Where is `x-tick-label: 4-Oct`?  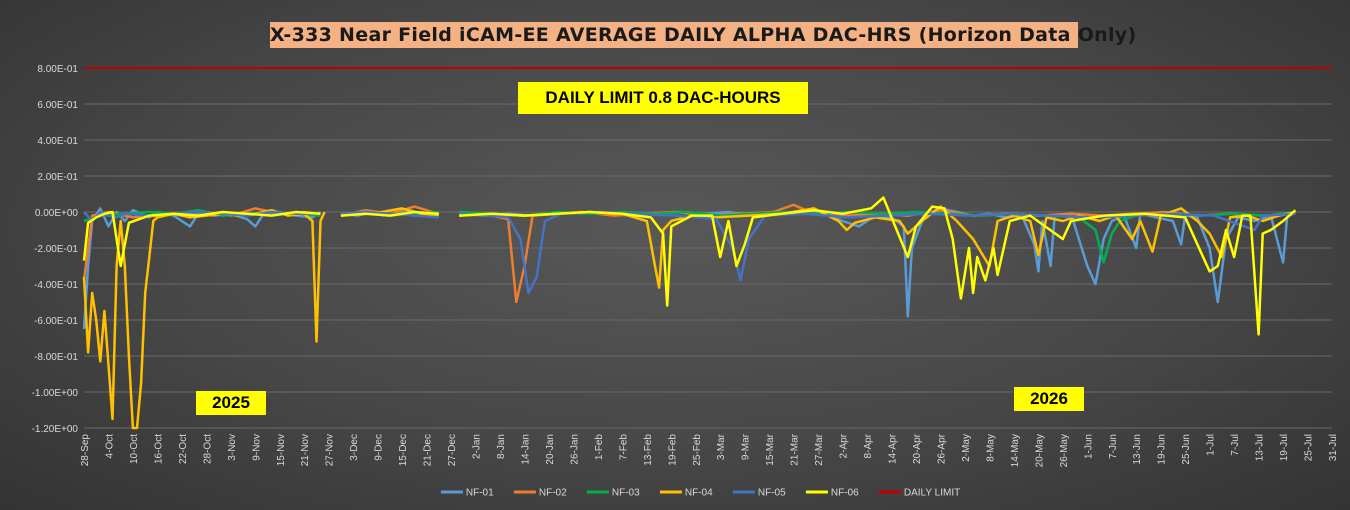 x-tick-label: 4-Oct is located at coordinates (109, 446).